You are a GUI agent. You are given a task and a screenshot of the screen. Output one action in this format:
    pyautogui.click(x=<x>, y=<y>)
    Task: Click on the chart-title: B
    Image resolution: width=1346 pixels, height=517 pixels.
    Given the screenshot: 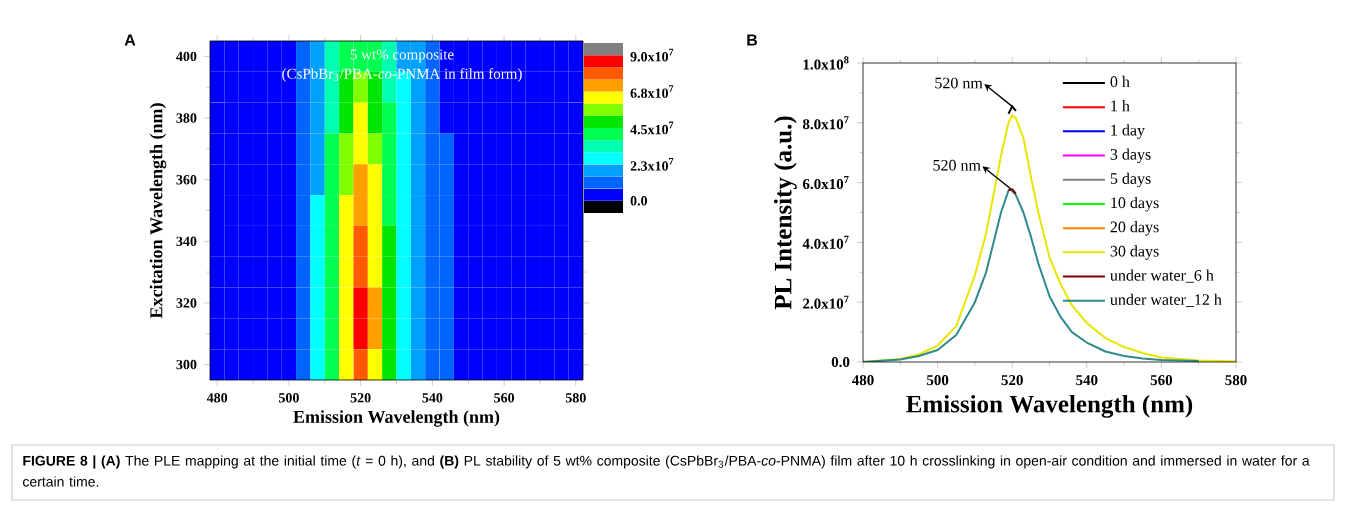 What is the action you would take?
    pyautogui.click(x=752, y=40)
    